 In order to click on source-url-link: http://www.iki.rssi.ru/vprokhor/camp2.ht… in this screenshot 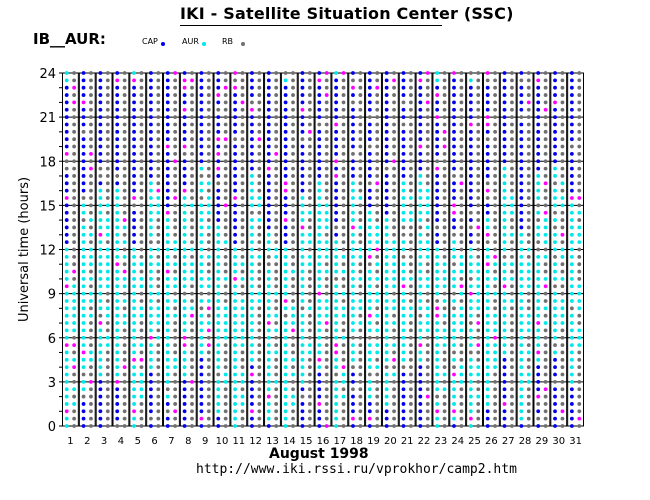, I will do `click(356, 469)`.